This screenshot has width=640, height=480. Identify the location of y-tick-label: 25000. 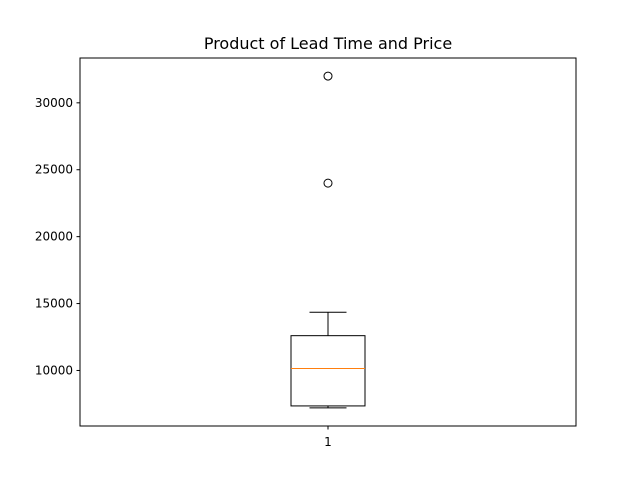
(54, 170).